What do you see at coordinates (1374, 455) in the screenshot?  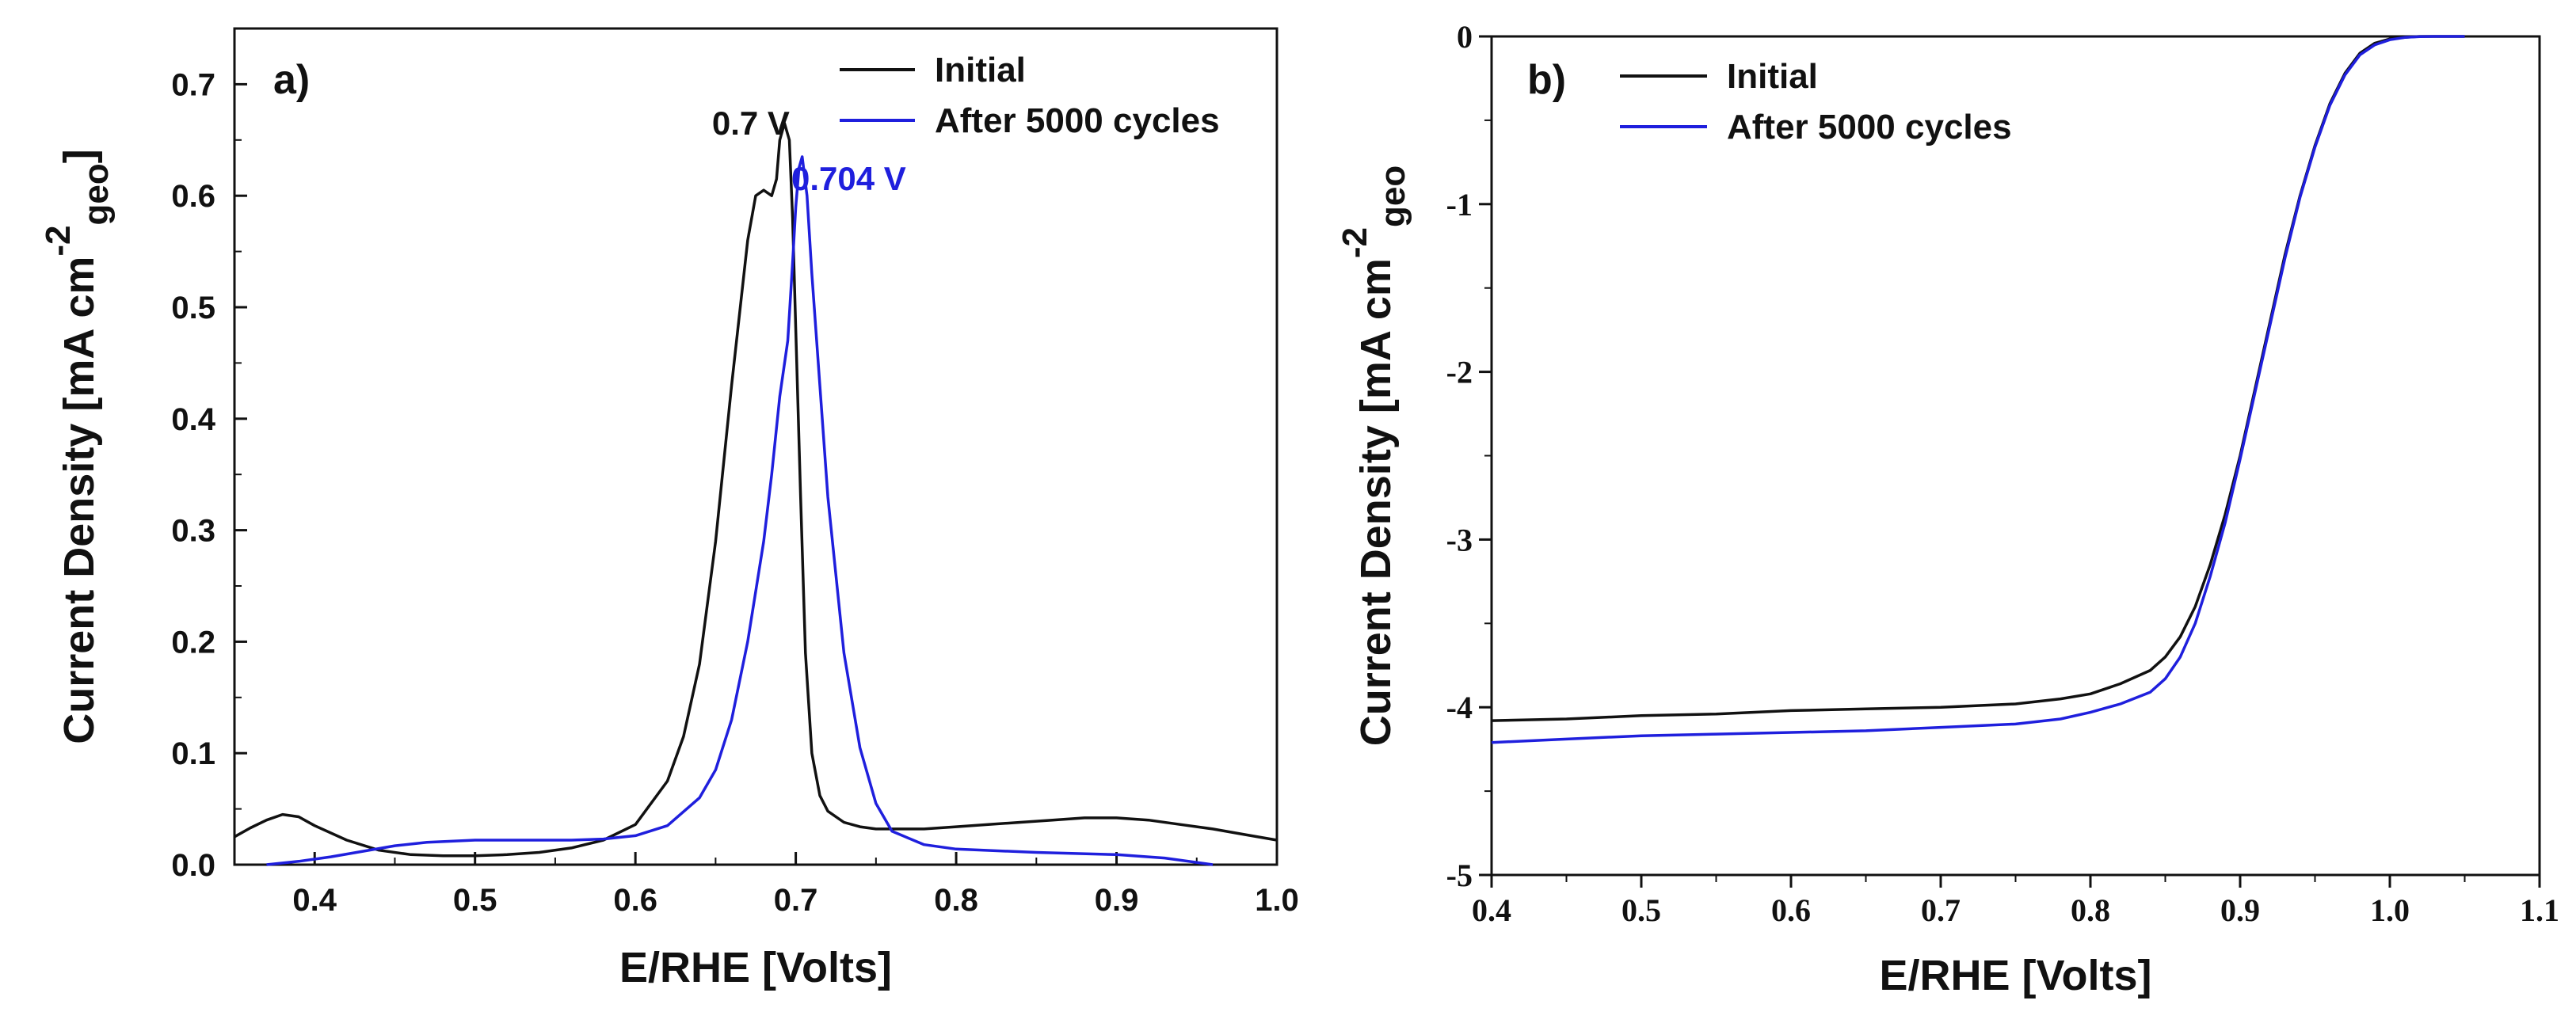 I see `y-axis-title: Current Density [mA cm-2geo` at bounding box center [1374, 455].